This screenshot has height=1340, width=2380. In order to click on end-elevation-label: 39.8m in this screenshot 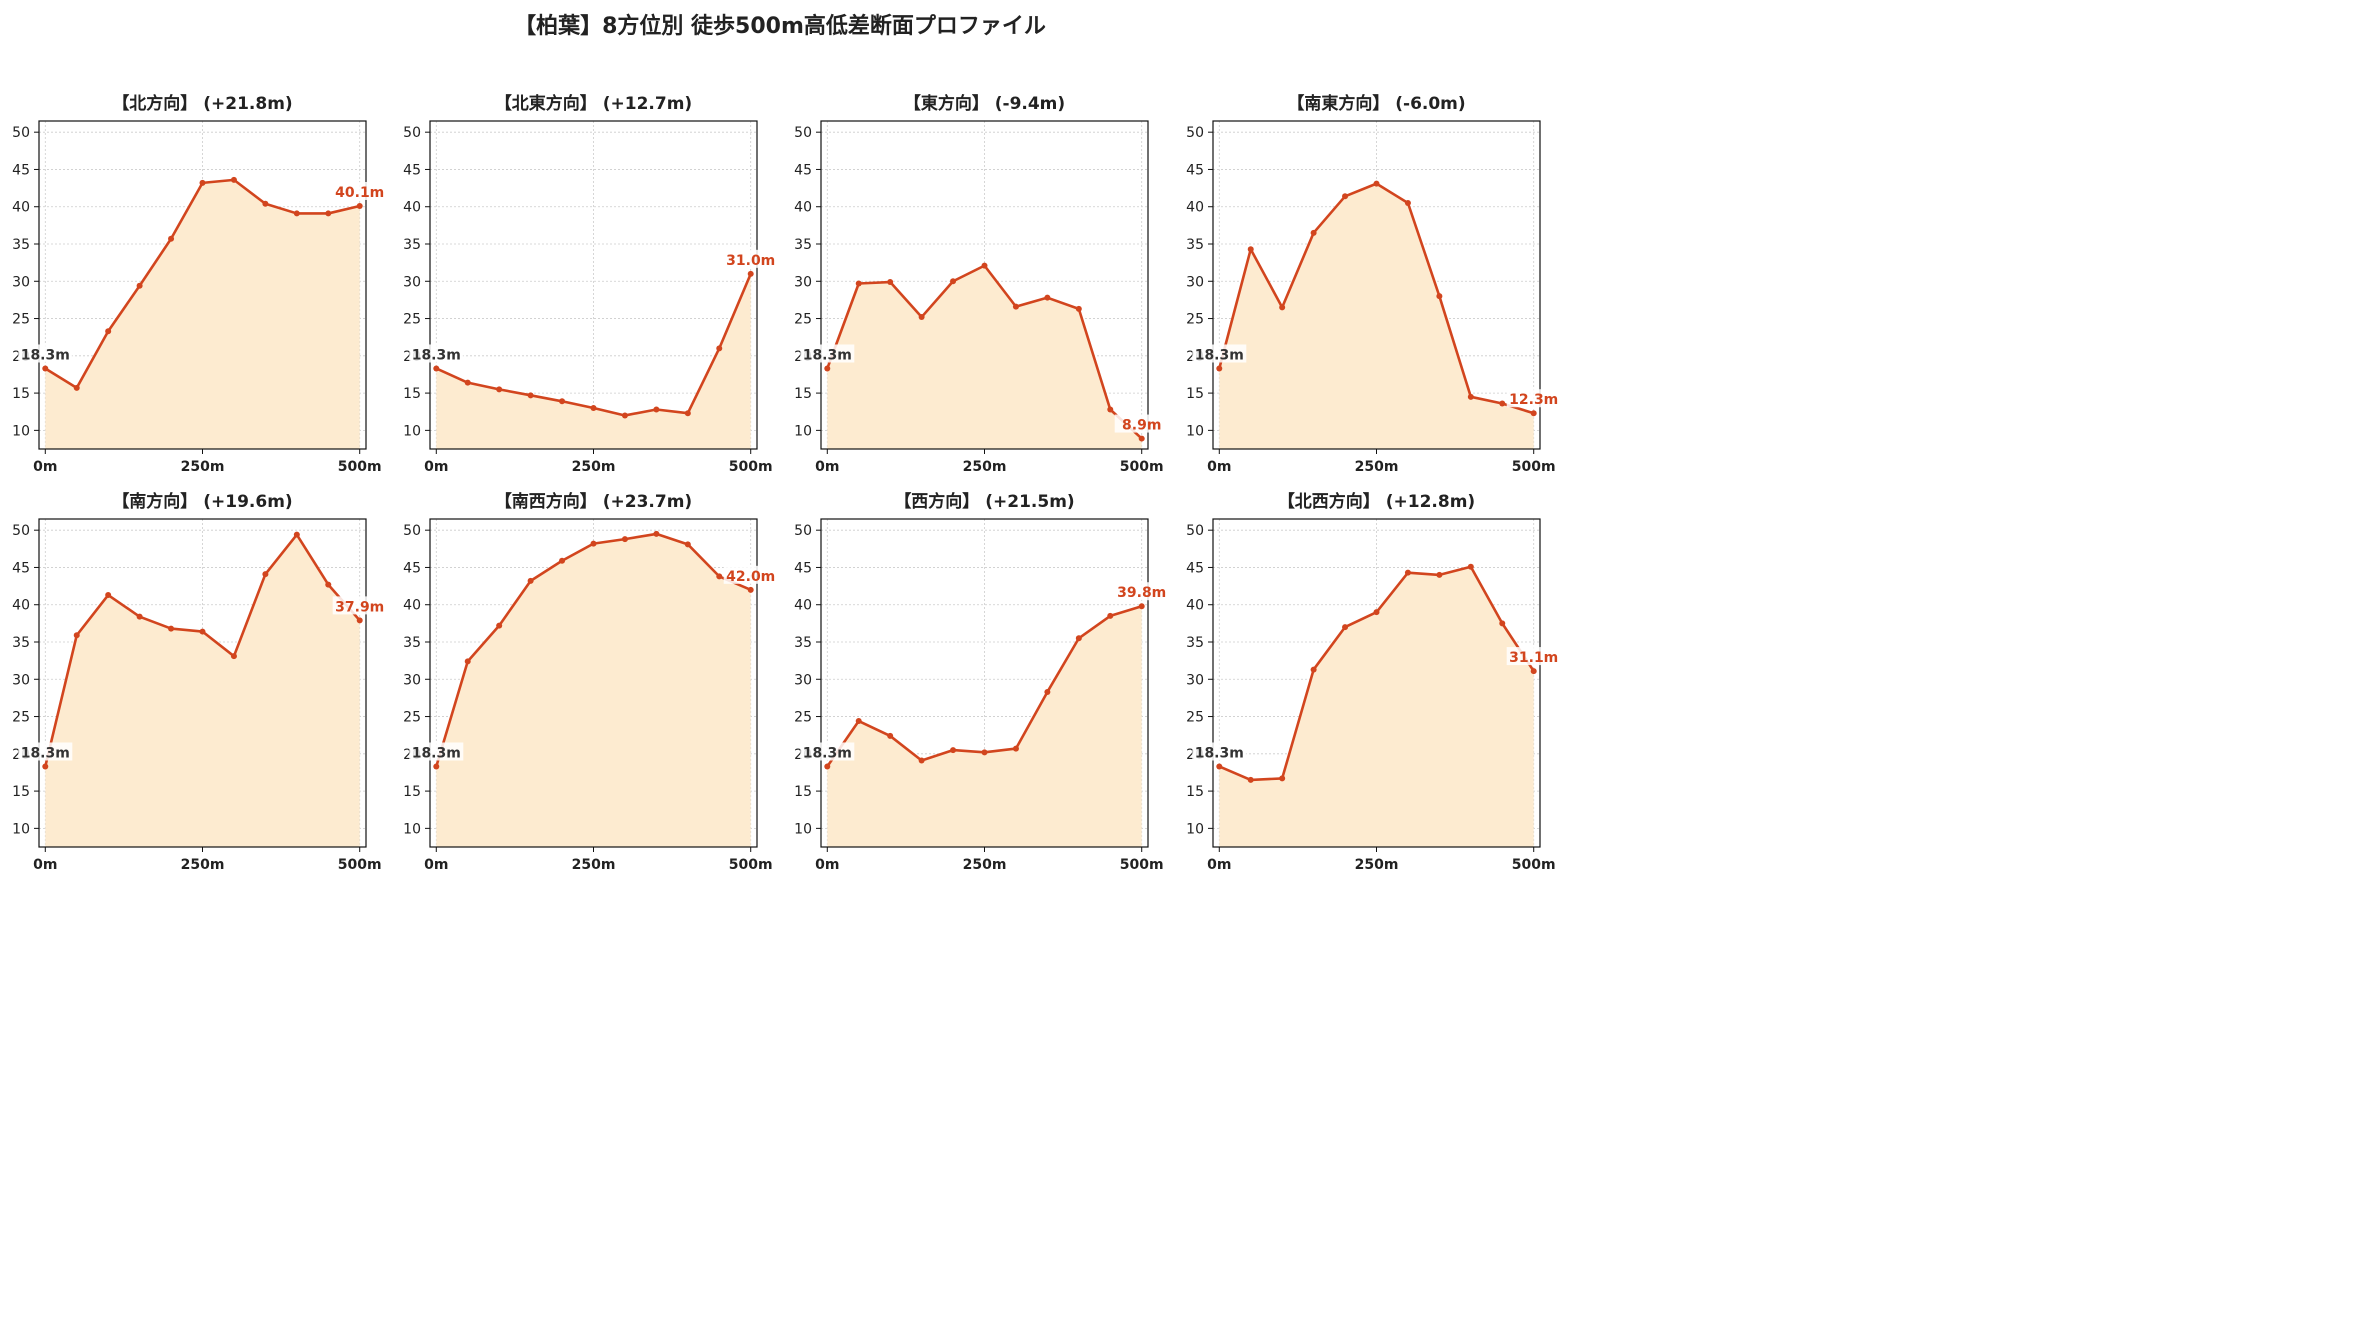, I will do `click(1141, 593)`.